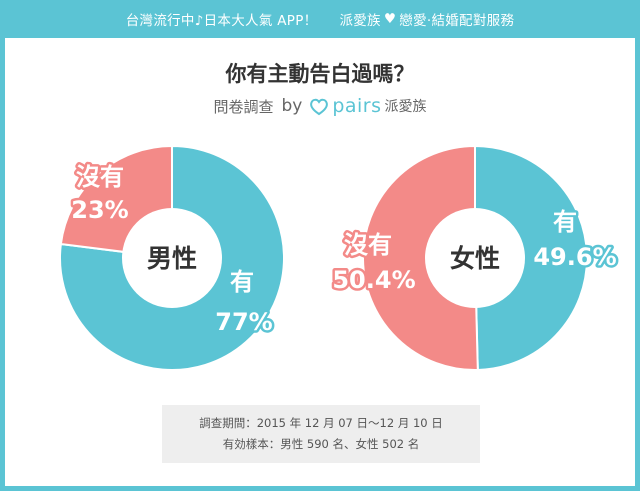  Describe the element at coordinates (357, 106) in the screenshot. I see `brand-name: pairs` at that location.